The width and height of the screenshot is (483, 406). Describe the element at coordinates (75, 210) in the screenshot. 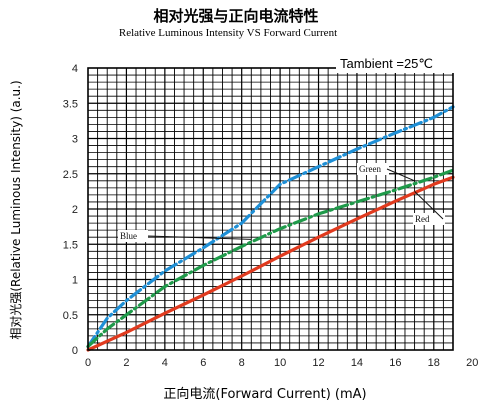

I see `y-tick-label: 2` at that location.